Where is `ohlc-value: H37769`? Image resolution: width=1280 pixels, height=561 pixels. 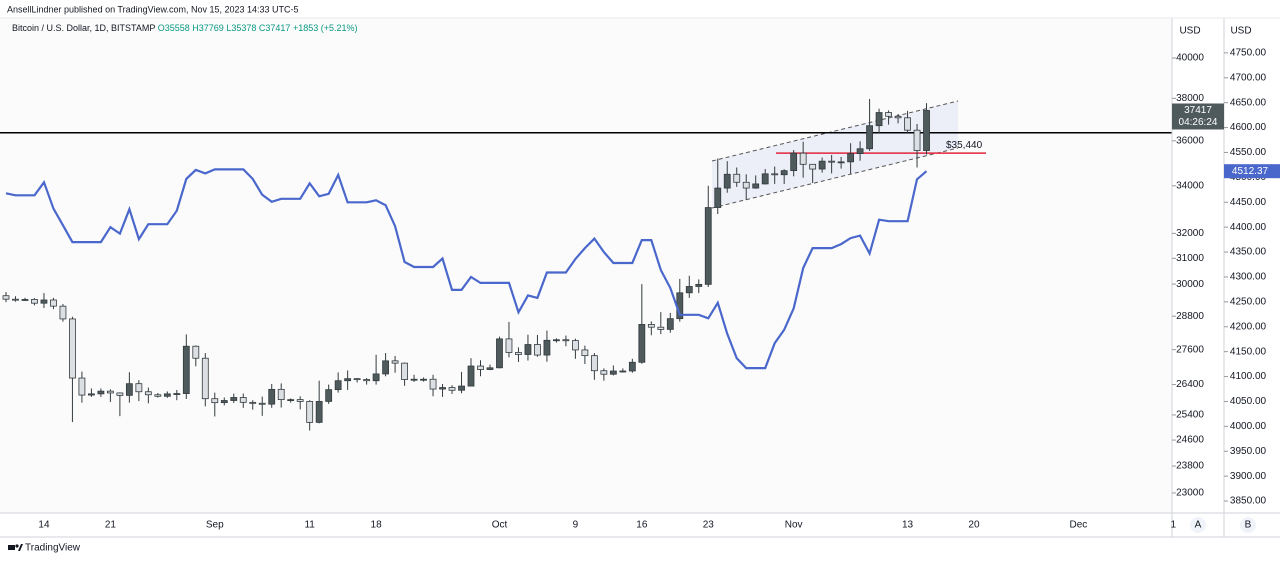
ohlc-value: H37769 is located at coordinates (208, 28).